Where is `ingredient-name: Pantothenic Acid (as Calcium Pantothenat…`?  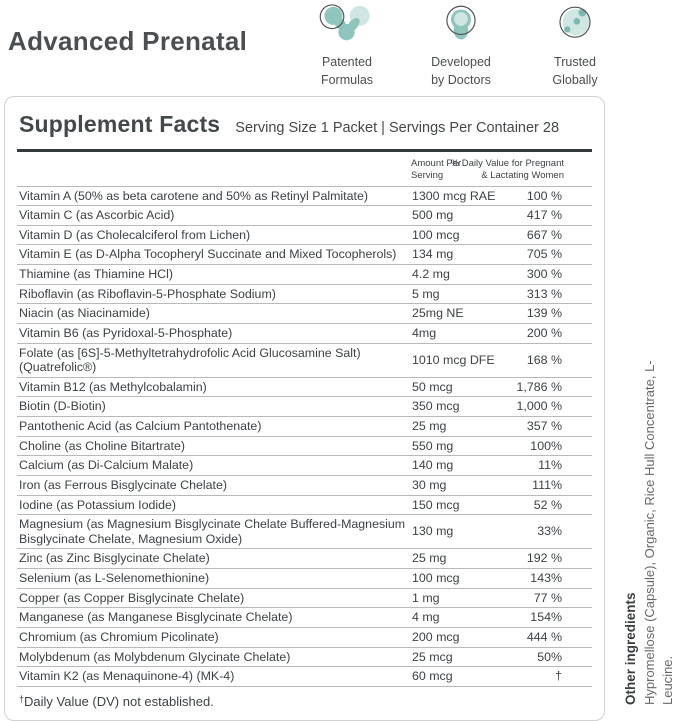 ingredient-name: Pantothenic Acid (as Calcium Pantothenat… is located at coordinates (140, 426).